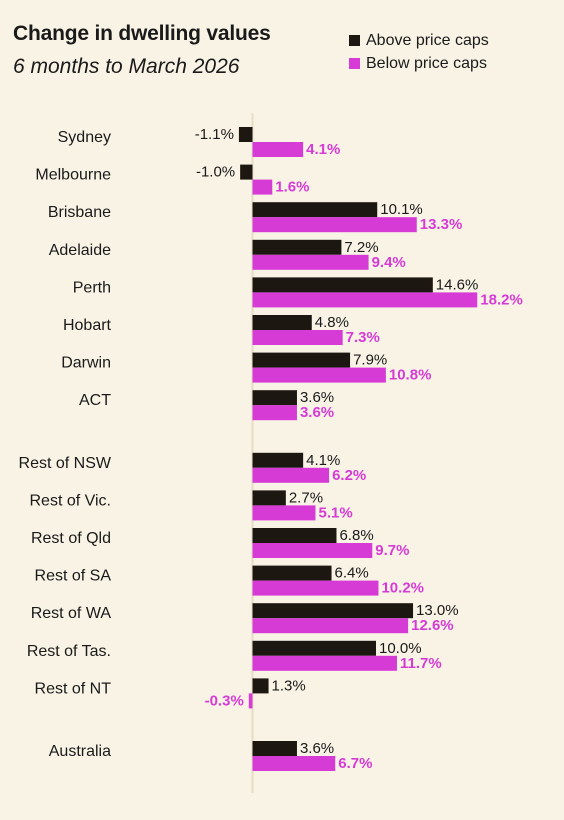 The height and width of the screenshot is (820, 564). What do you see at coordinates (71, 538) in the screenshot?
I see `category-label-rest-of-qld: Rest of Qld` at bounding box center [71, 538].